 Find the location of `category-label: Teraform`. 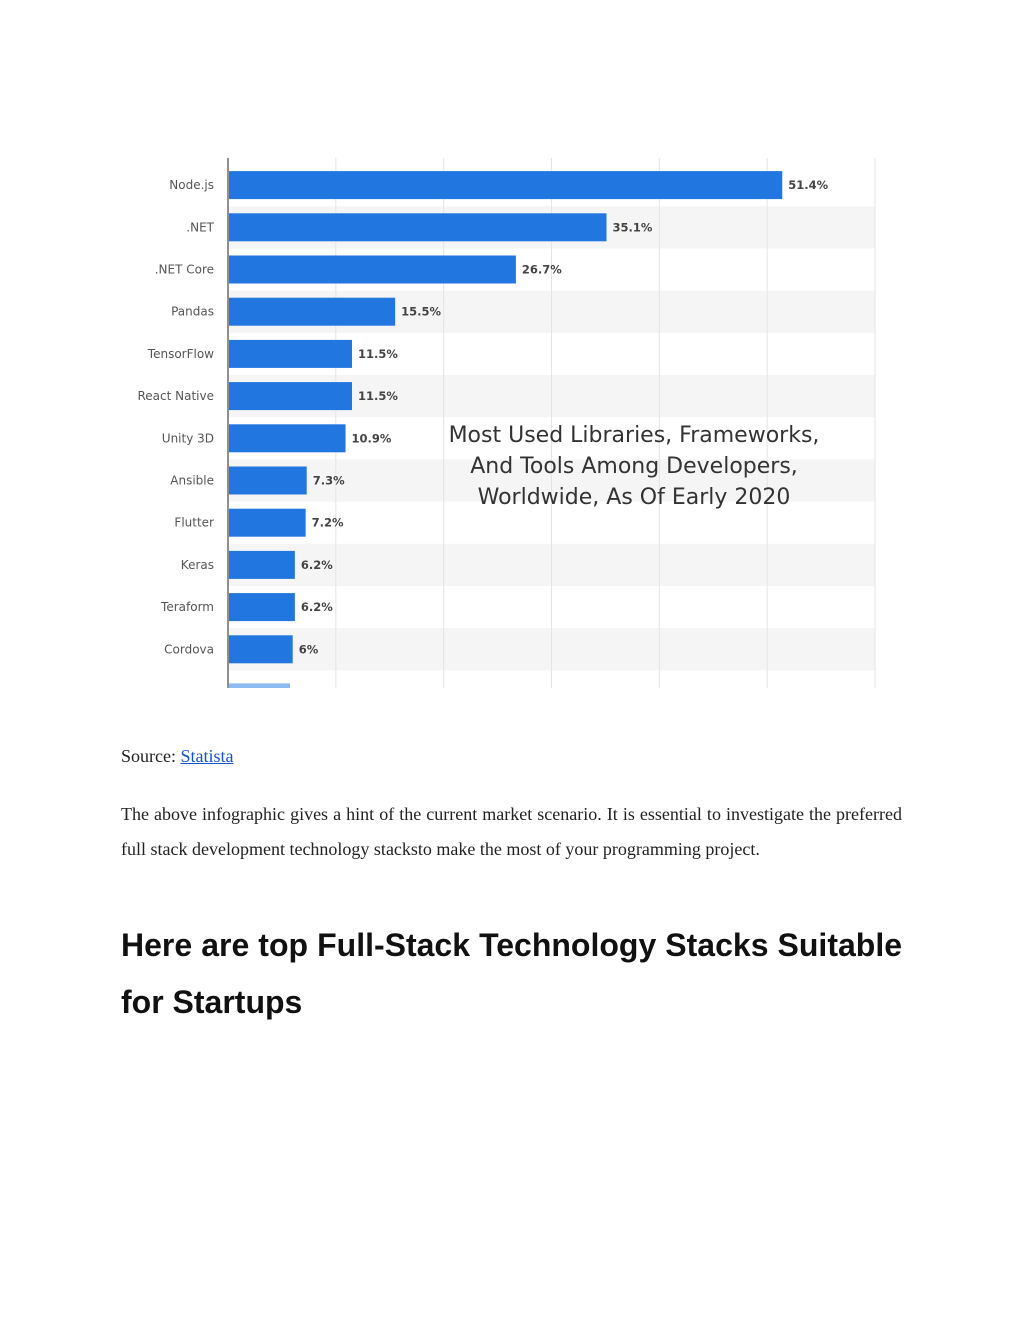

category-label: Teraform is located at coordinates (187, 607).